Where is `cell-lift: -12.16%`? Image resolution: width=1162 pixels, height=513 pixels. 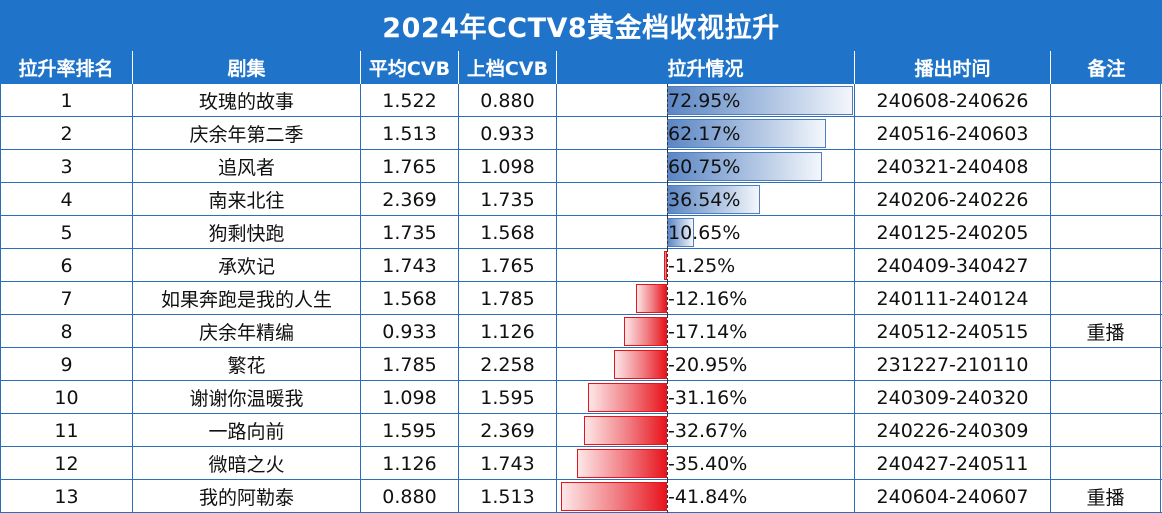
cell-lift: -12.16% is located at coordinates (705, 298).